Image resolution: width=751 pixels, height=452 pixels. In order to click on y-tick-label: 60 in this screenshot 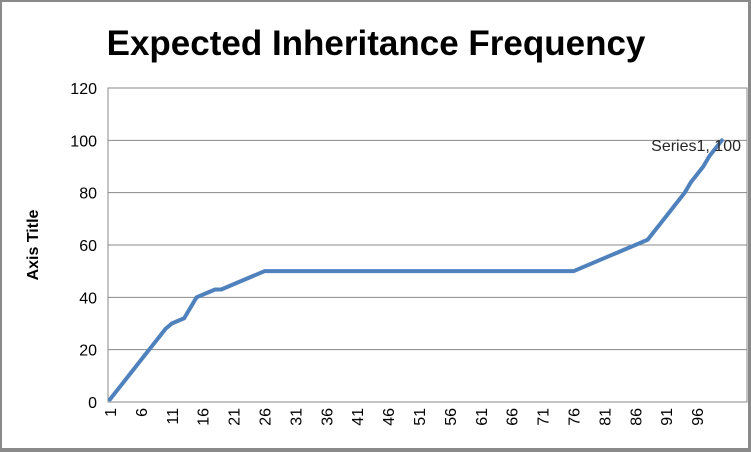, I will do `click(88, 246)`.